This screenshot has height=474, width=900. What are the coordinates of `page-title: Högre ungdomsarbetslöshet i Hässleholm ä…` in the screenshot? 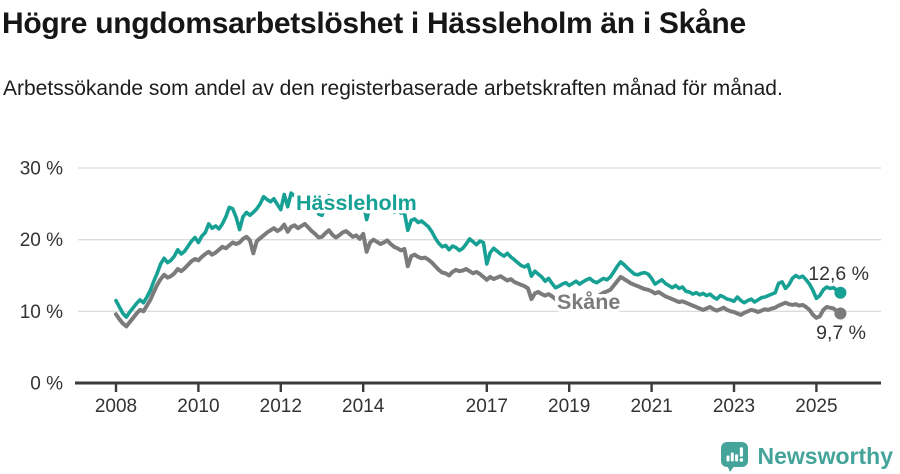 It's located at (374, 23).